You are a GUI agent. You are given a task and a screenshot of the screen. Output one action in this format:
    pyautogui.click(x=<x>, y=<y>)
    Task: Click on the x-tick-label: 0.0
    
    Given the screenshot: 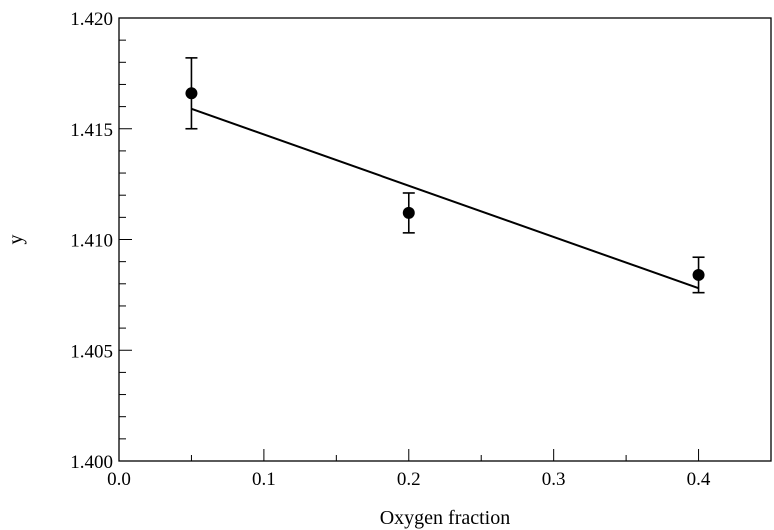 What is the action you would take?
    pyautogui.click(x=119, y=479)
    